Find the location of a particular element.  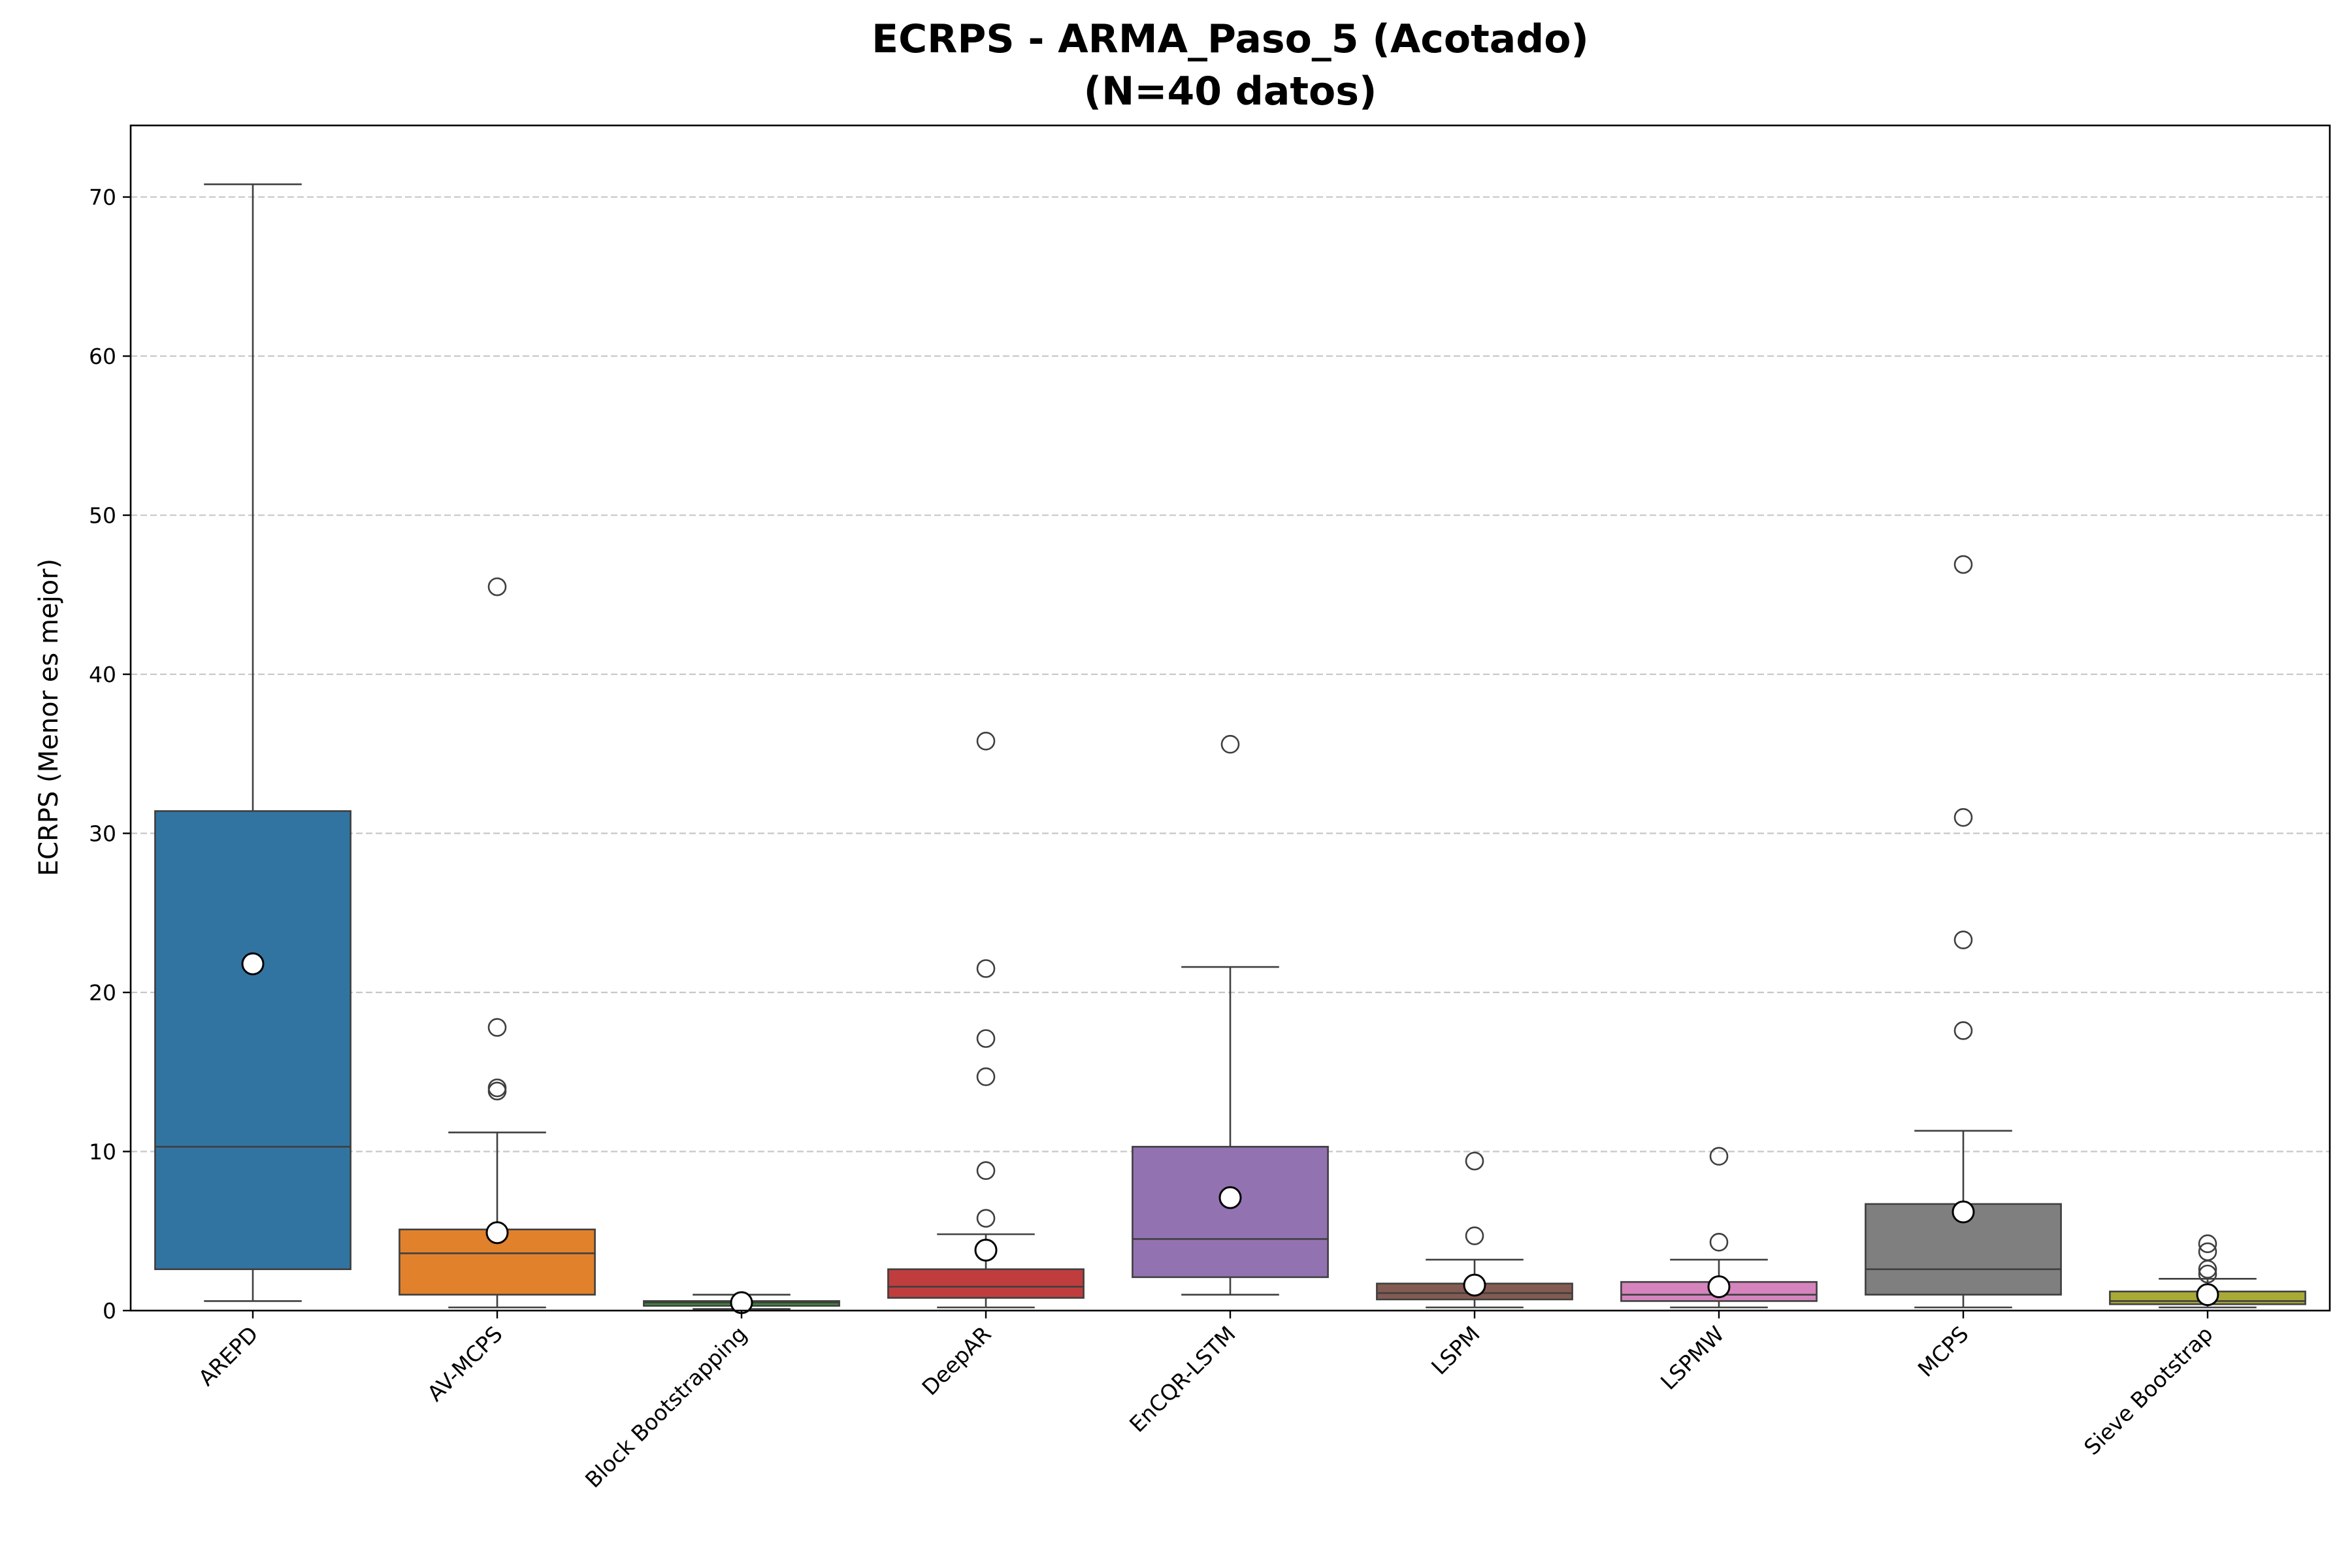

x-tick-label: AREPD is located at coordinates (228, 1356).